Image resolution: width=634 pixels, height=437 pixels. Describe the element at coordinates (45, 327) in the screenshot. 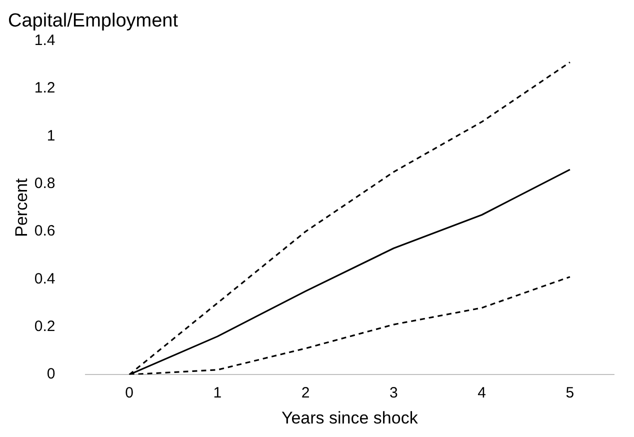

I see `y-tick-label: 0.2` at that location.